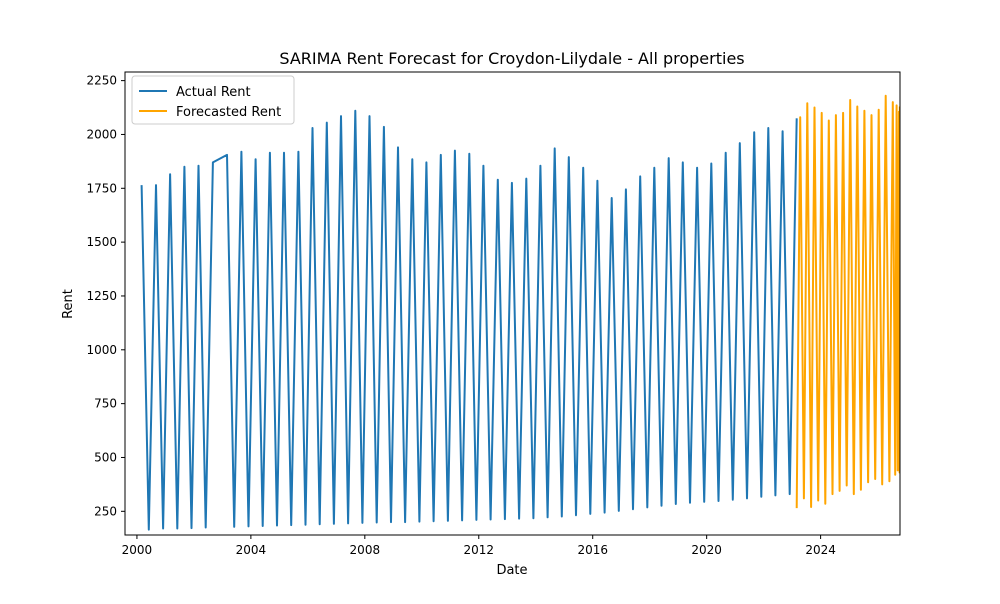 The width and height of the screenshot is (1000, 604). I want to click on x-tick-label: 2012, so click(478, 550).